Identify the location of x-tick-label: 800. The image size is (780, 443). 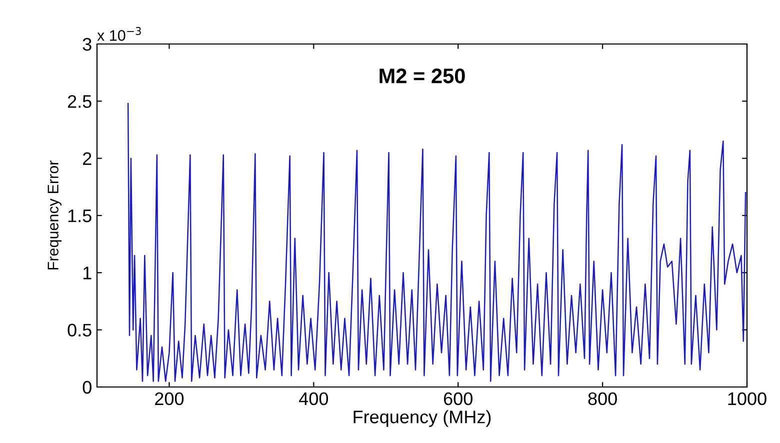
(602, 399).